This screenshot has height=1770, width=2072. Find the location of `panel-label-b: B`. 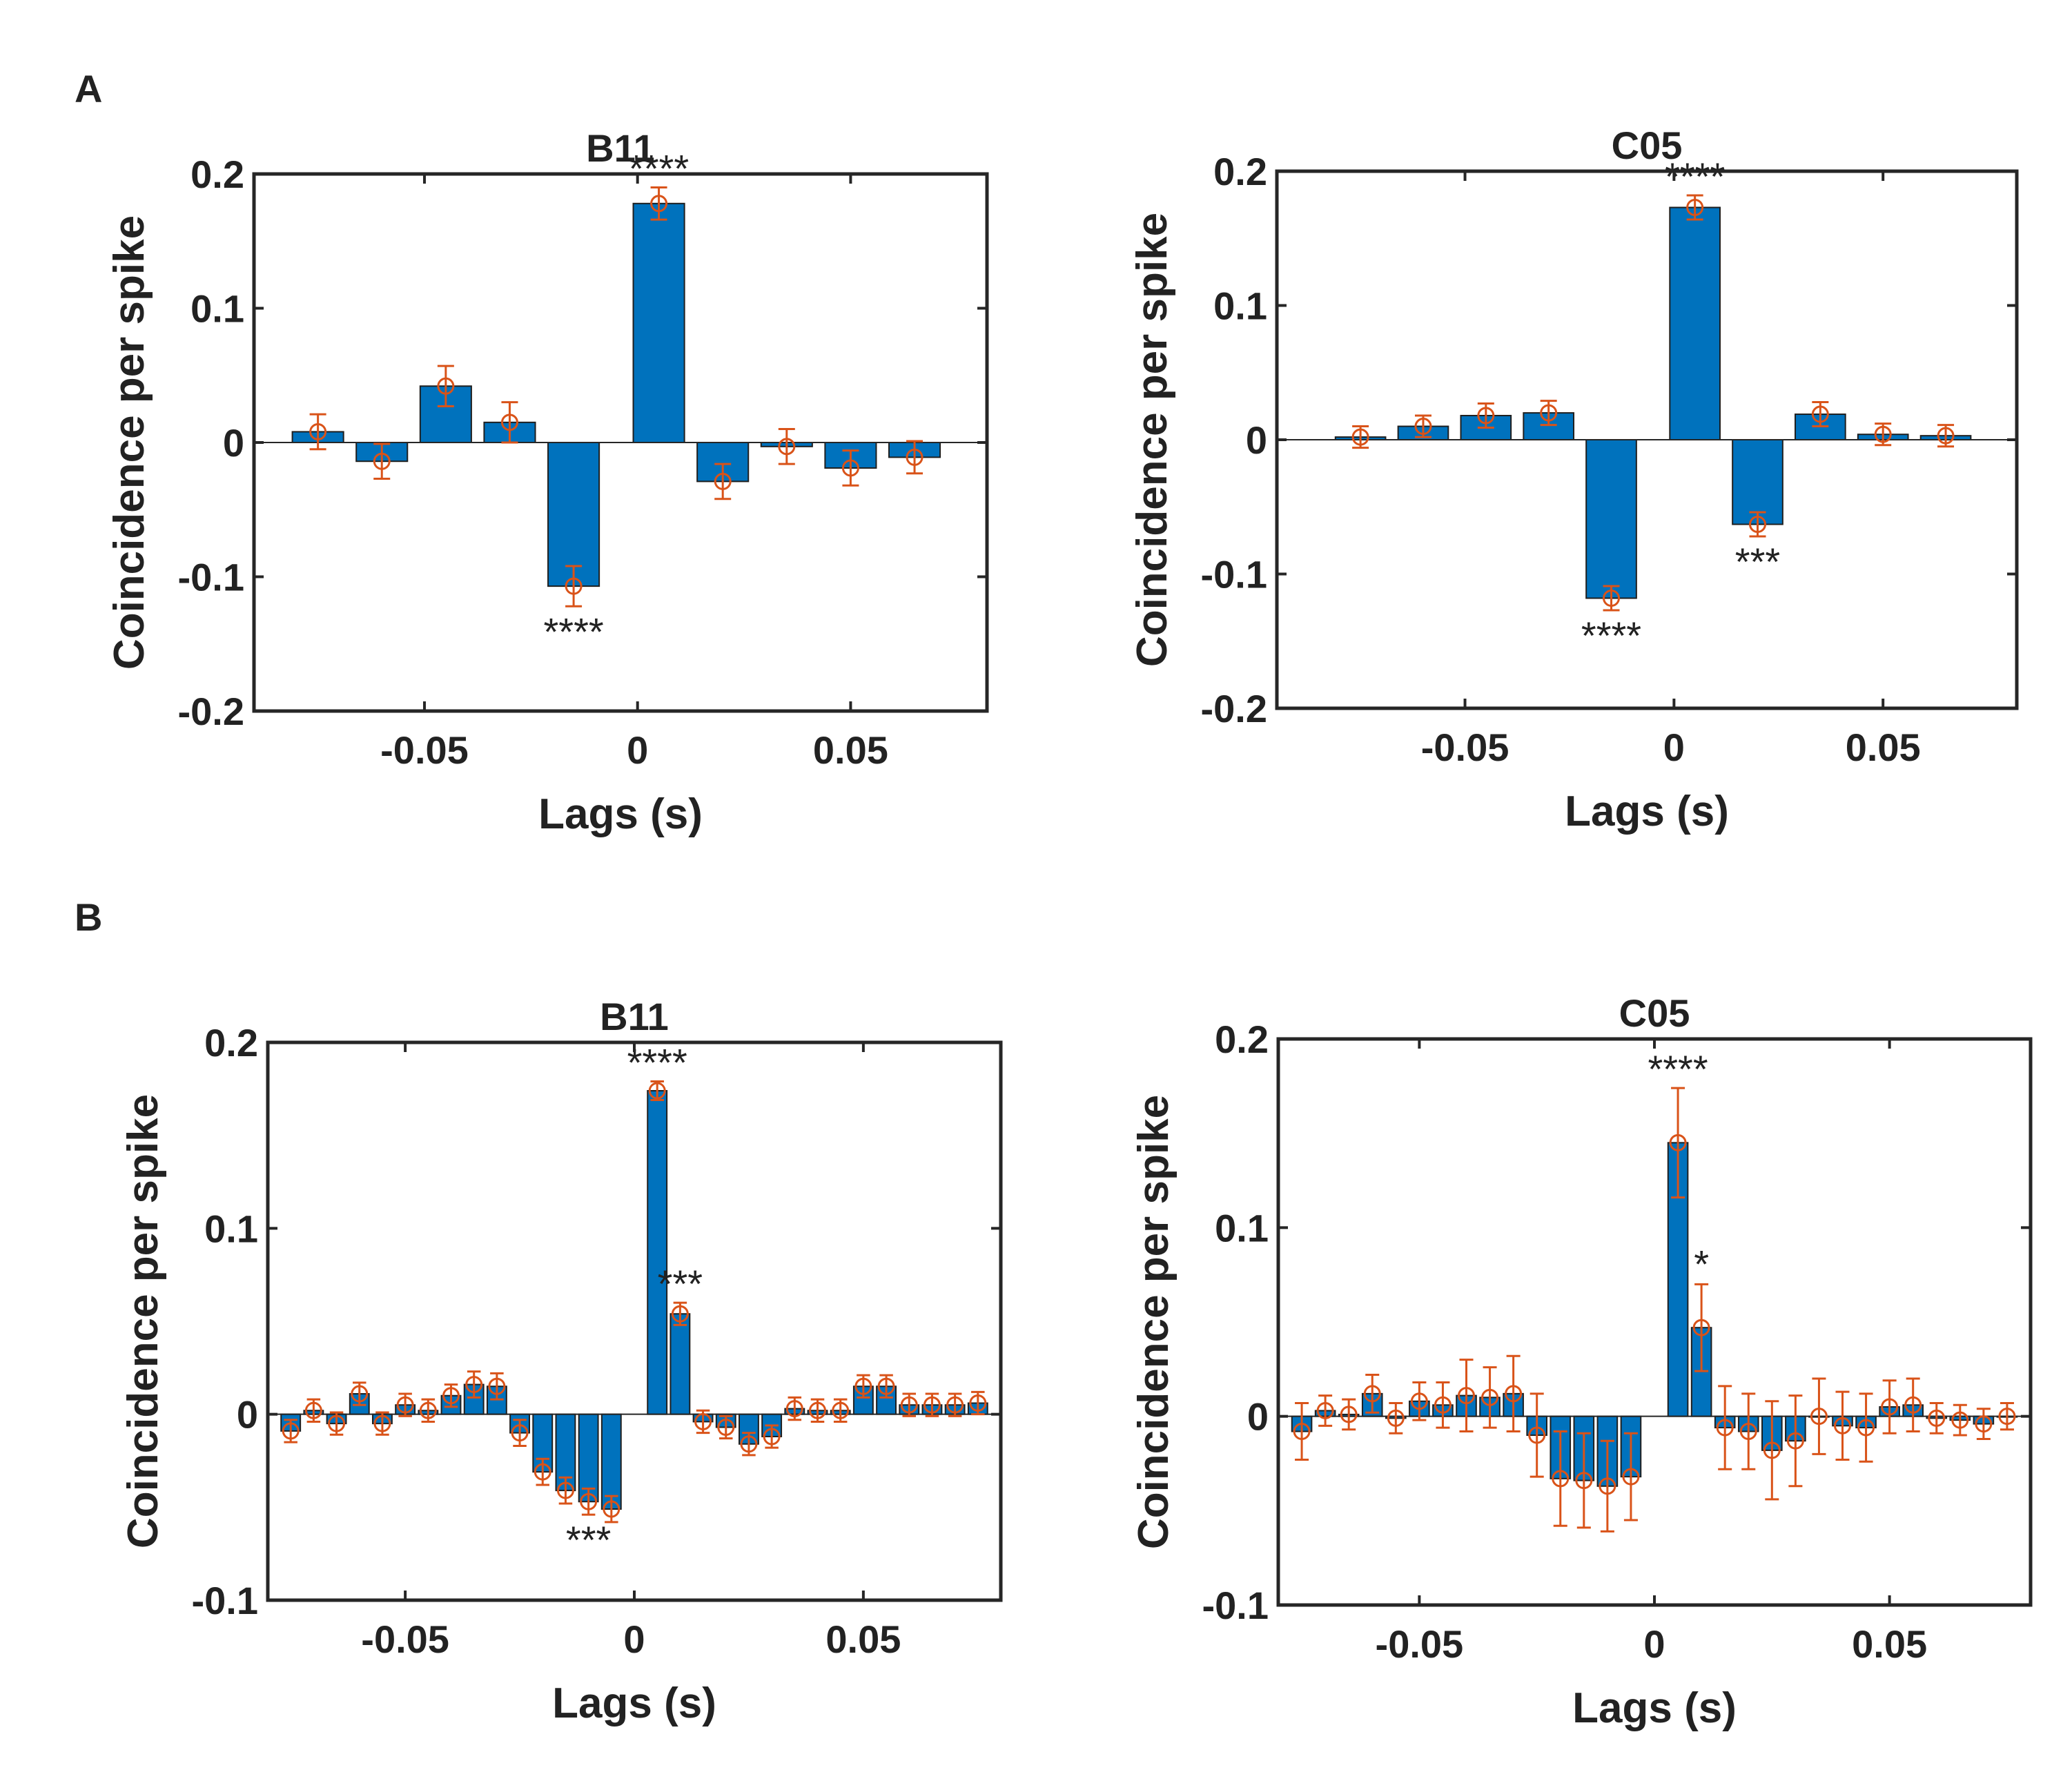

panel-label-b: B is located at coordinates (88, 917).